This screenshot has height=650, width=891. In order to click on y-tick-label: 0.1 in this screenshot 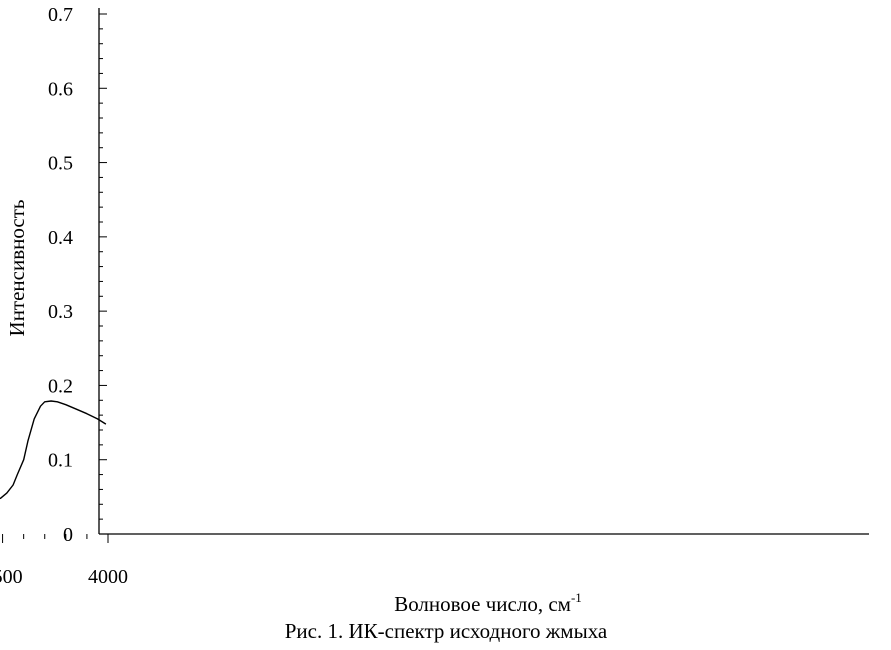, I will do `click(60, 461)`.